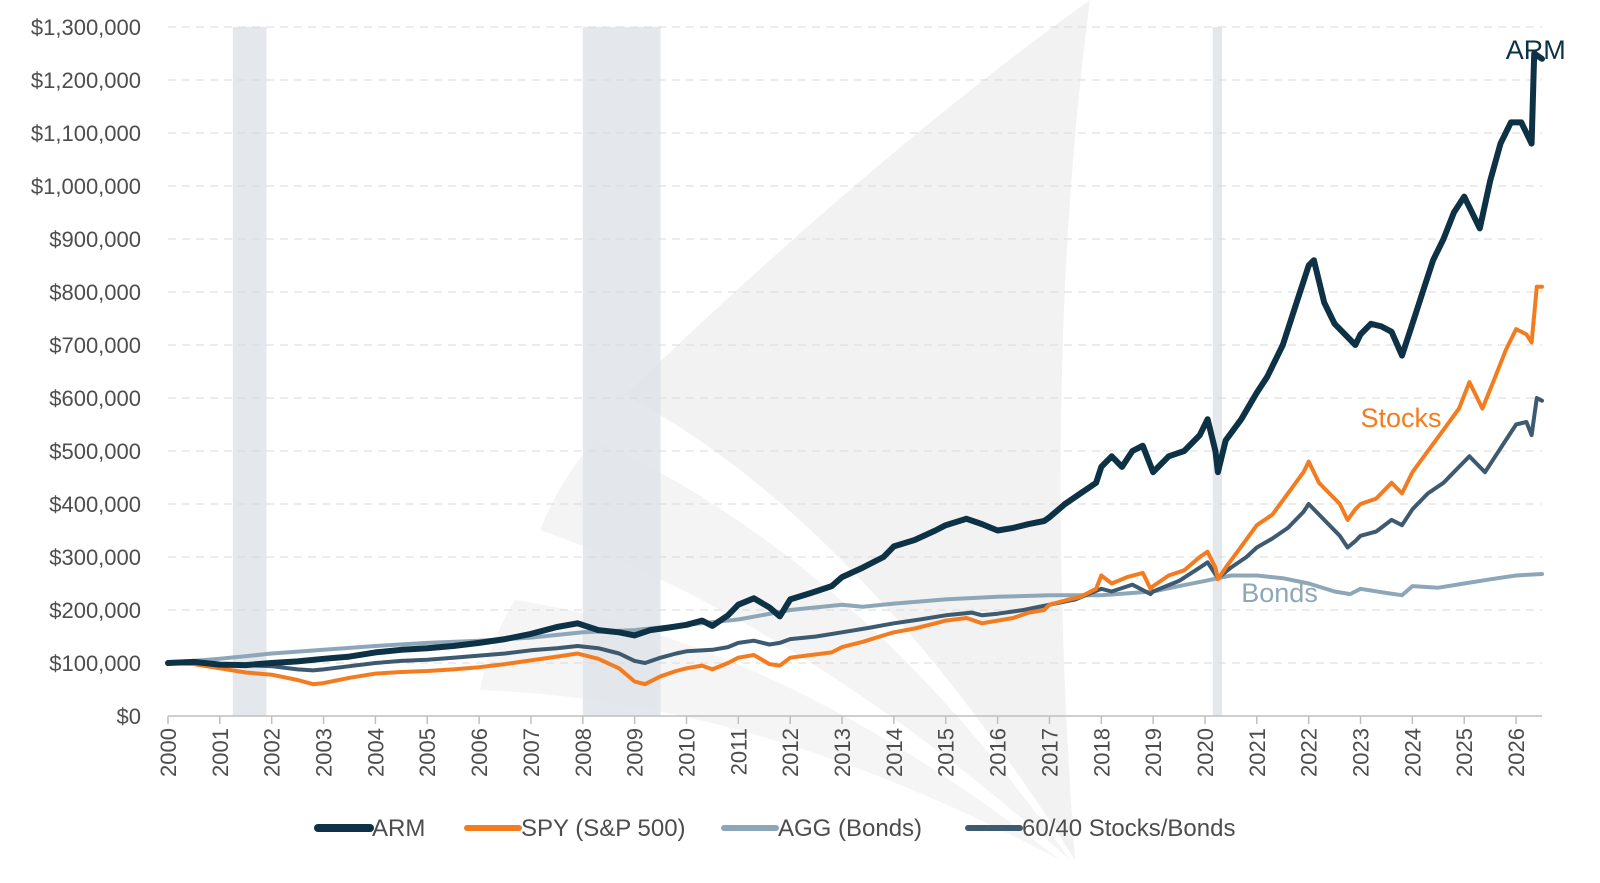  Describe the element at coordinates (1049, 752) in the screenshot. I see `x-tick-label: 2017` at that location.